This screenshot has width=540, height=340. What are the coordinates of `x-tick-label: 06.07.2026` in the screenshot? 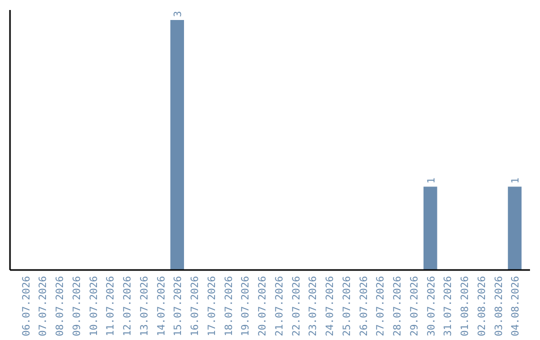 It's located at (26, 306).